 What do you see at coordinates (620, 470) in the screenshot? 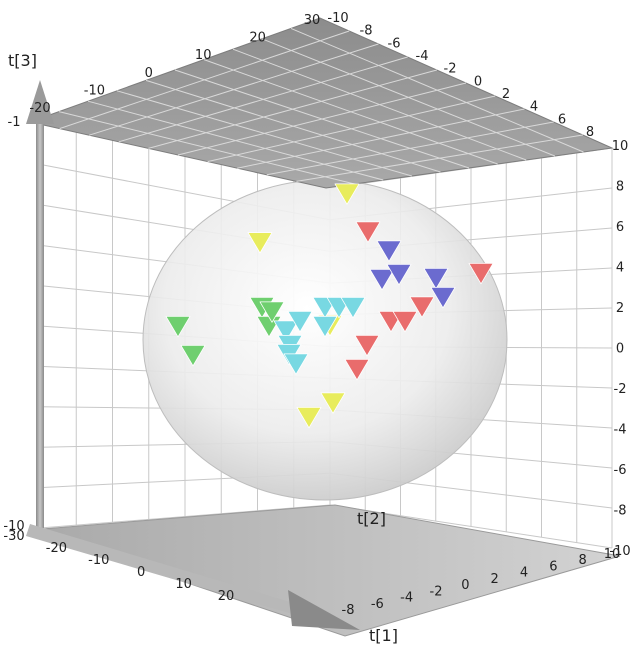
I see `tick-label-right-z: -6` at bounding box center [620, 470].